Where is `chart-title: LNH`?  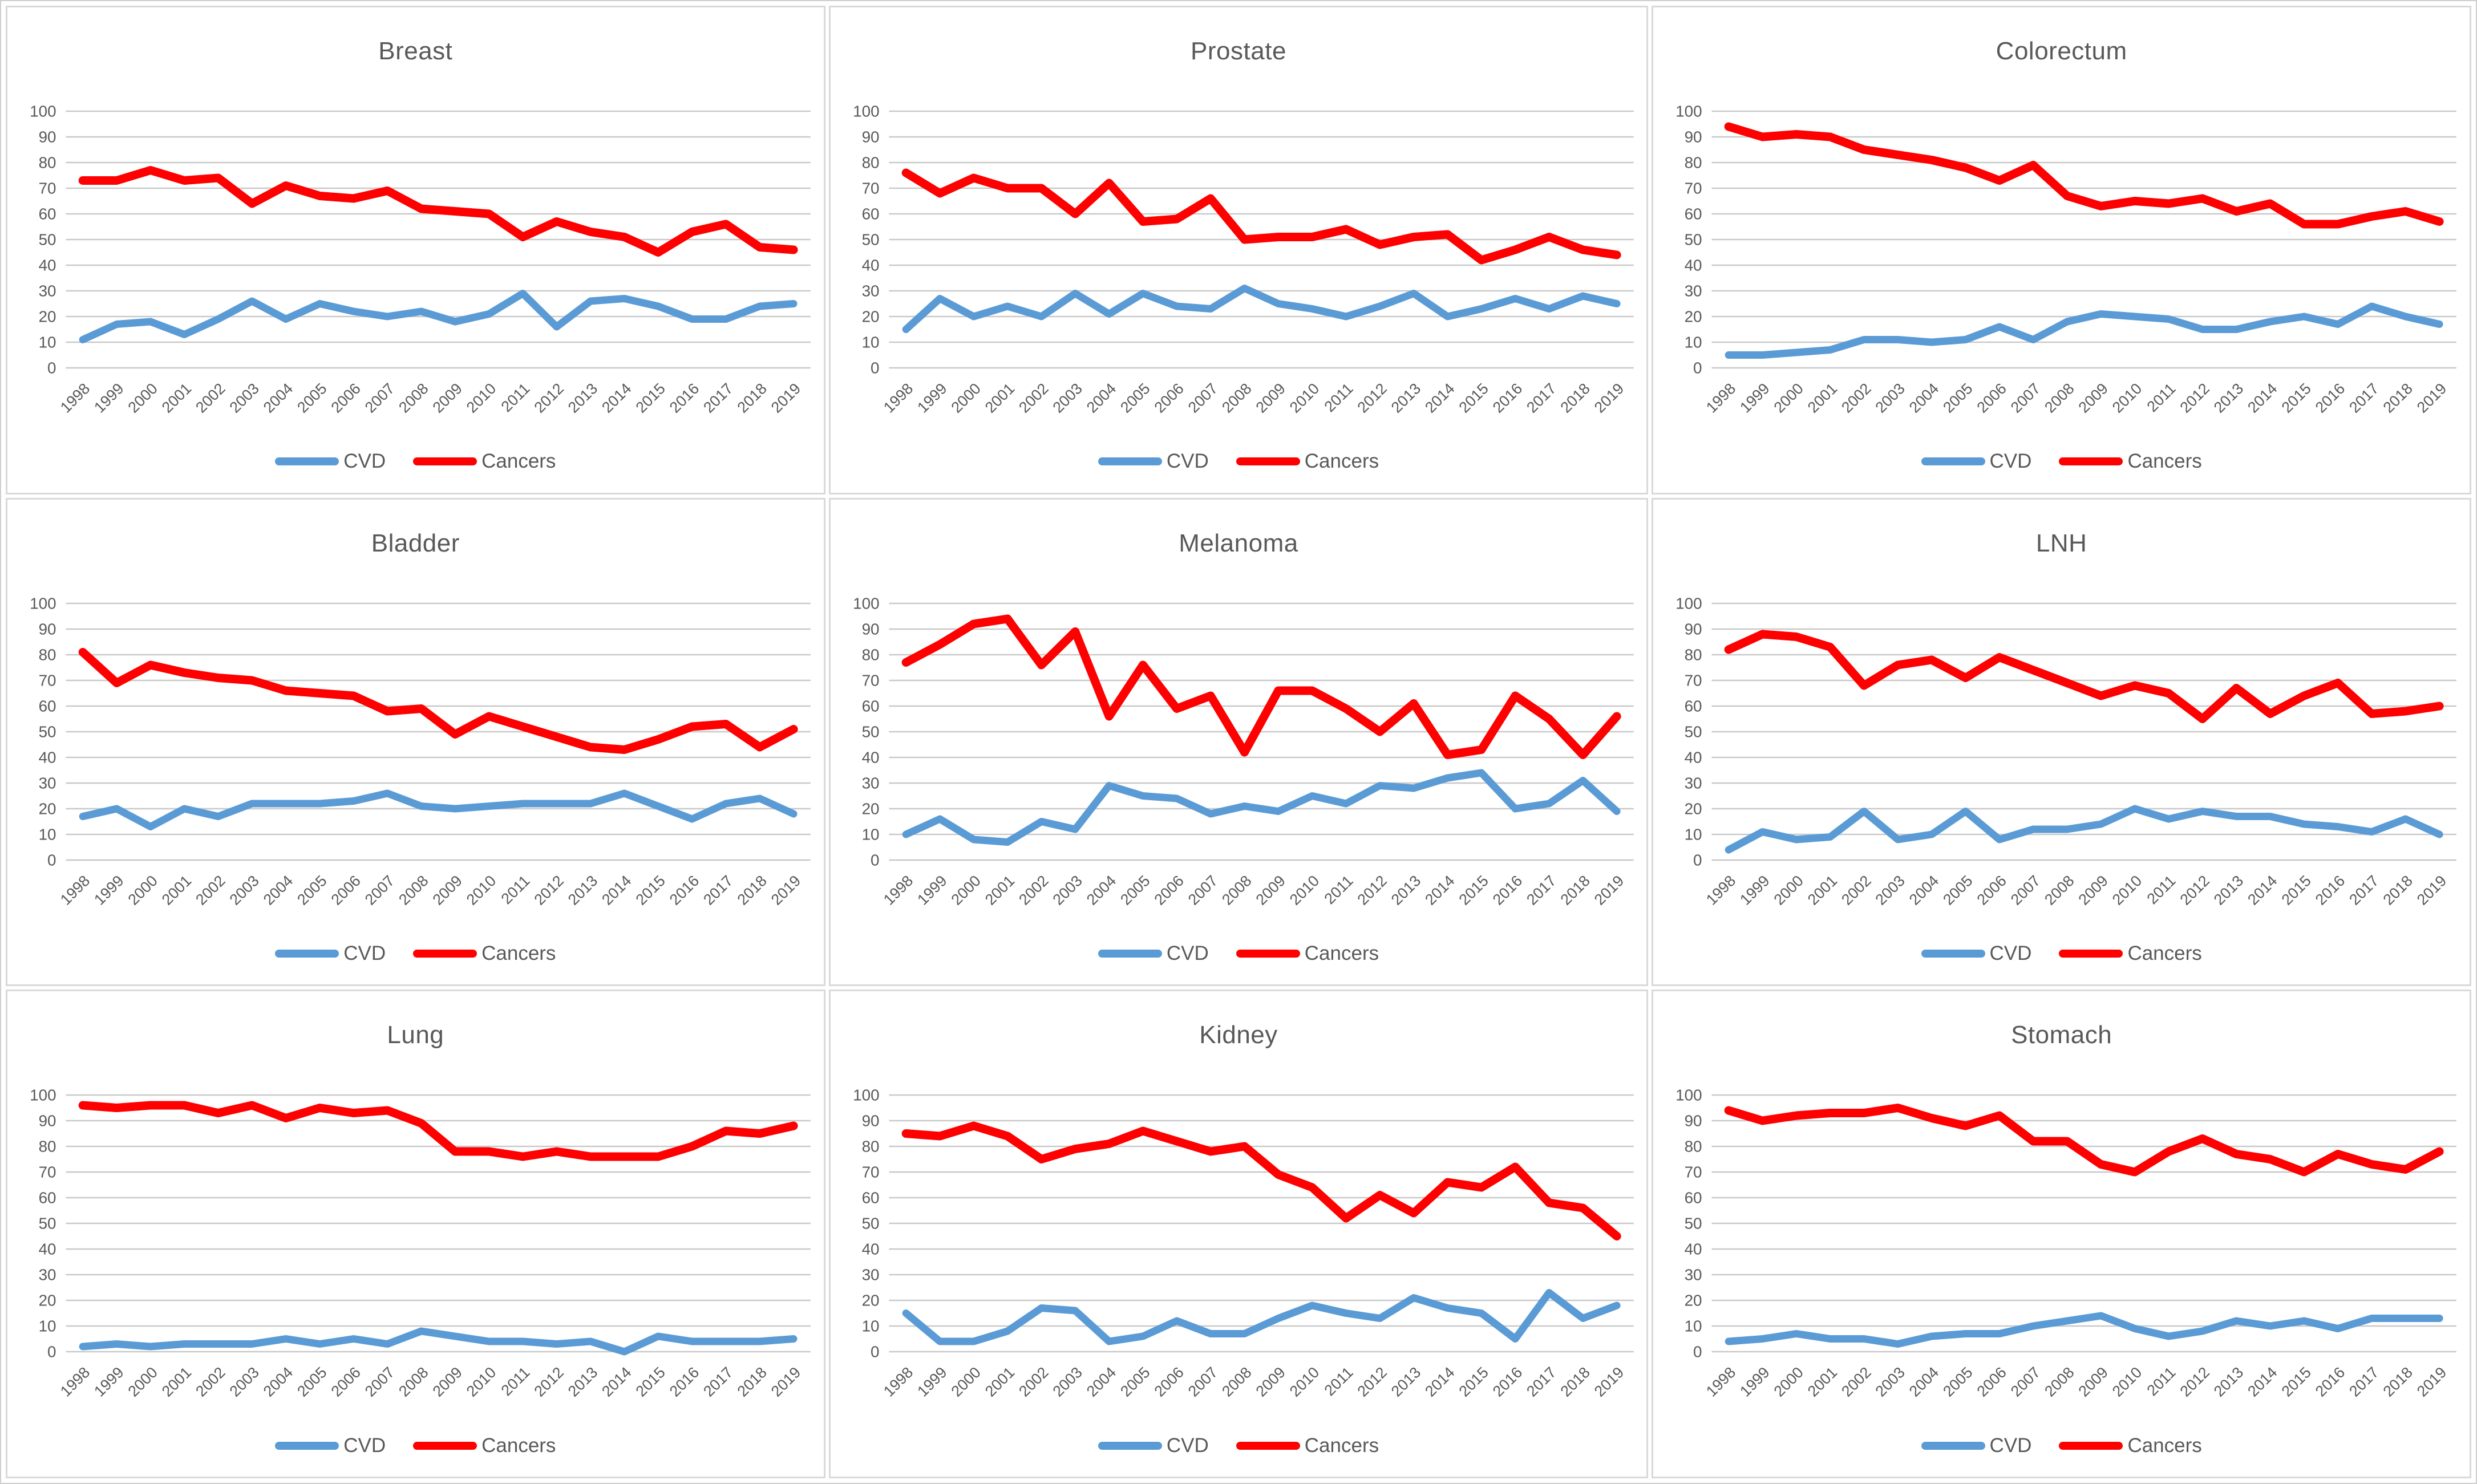 chart-title: LNH is located at coordinates (2061, 543).